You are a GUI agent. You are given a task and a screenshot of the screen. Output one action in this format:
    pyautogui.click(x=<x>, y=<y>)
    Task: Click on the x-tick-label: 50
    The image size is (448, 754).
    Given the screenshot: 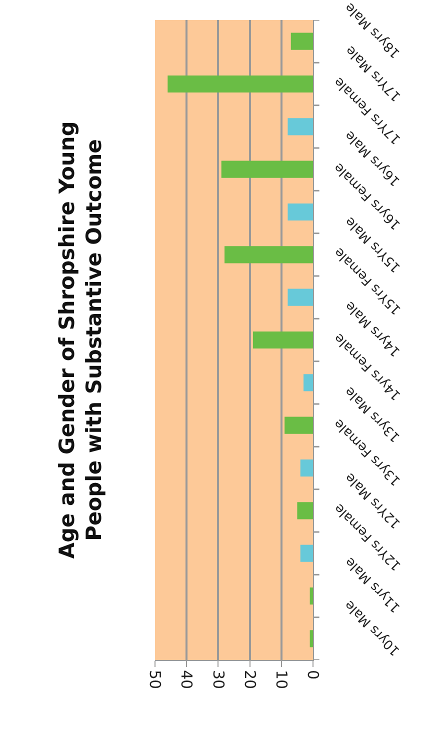 What is the action you would take?
    pyautogui.click(x=155, y=680)
    